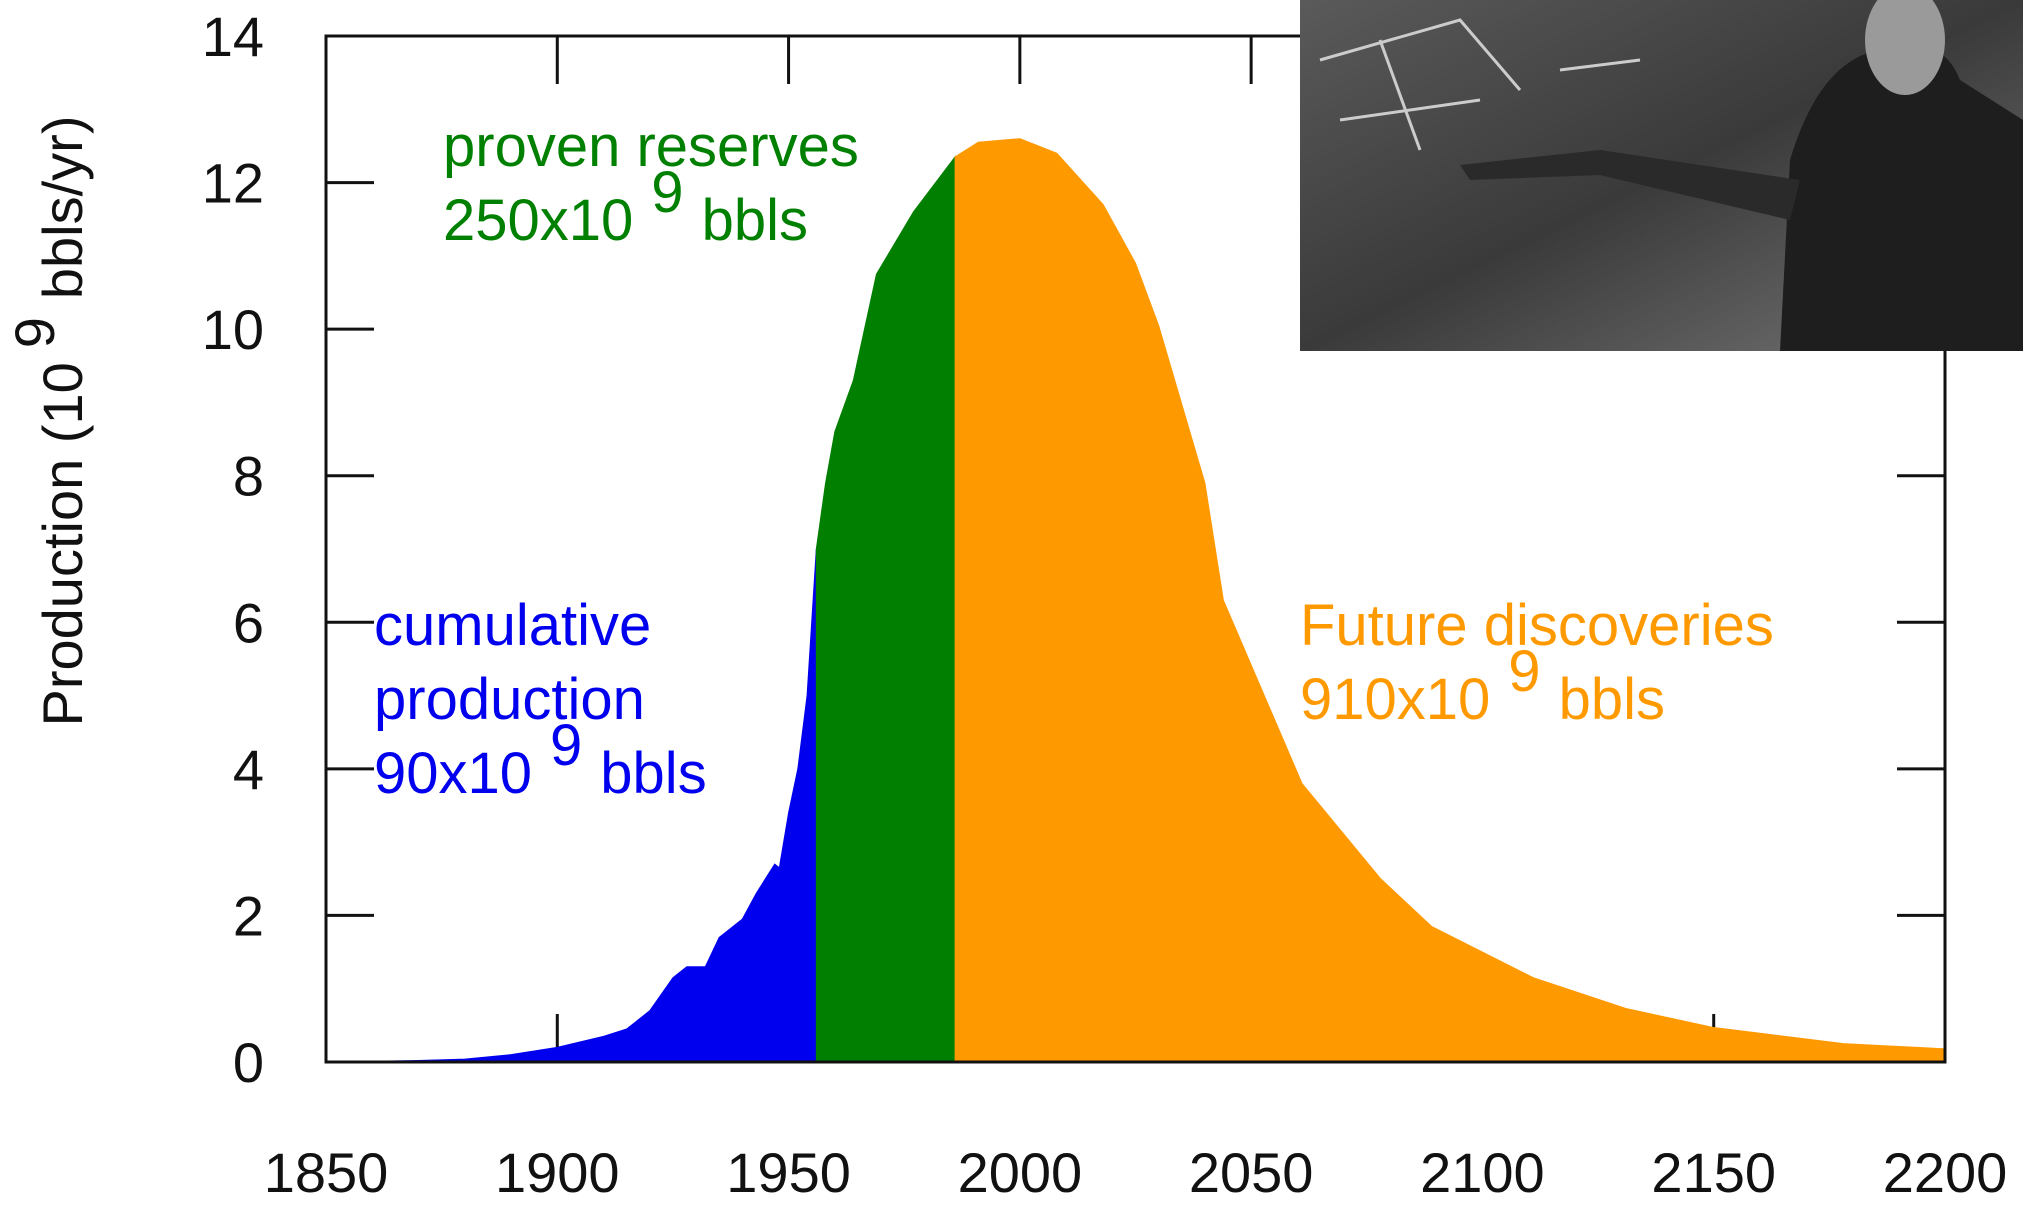 This screenshot has width=2023, height=1211. Describe the element at coordinates (557, 1172) in the screenshot. I see `x-tick-label: 1900` at that location.